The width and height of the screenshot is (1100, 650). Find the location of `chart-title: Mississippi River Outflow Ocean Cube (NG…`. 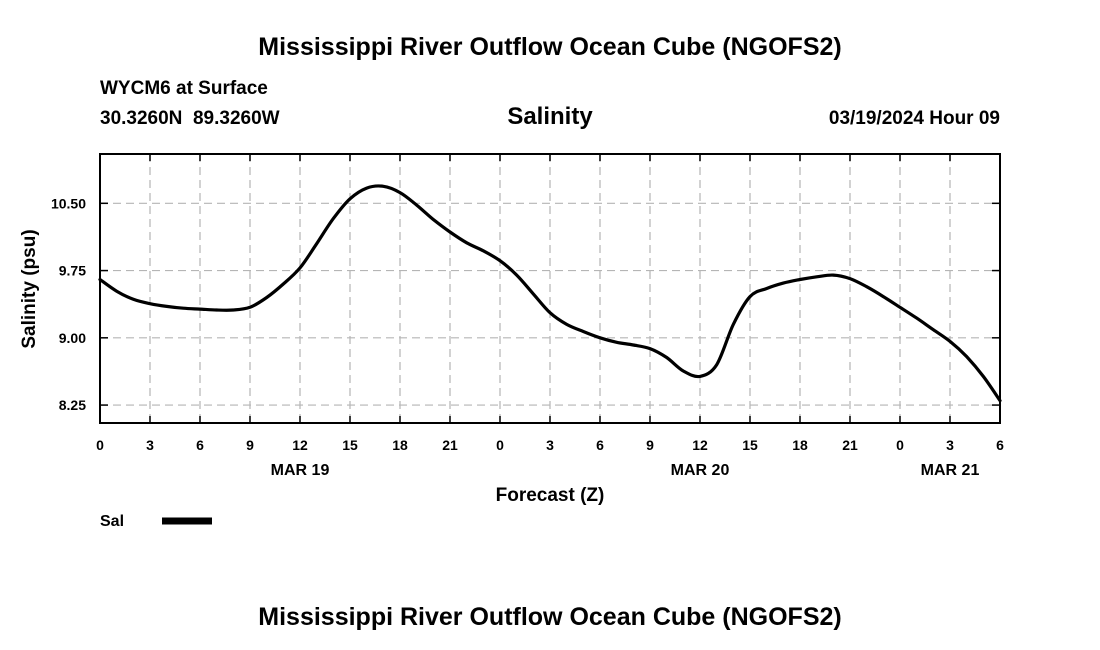

chart-title: Mississippi River Outflow Ocean Cube (NG… is located at coordinates (549, 47).